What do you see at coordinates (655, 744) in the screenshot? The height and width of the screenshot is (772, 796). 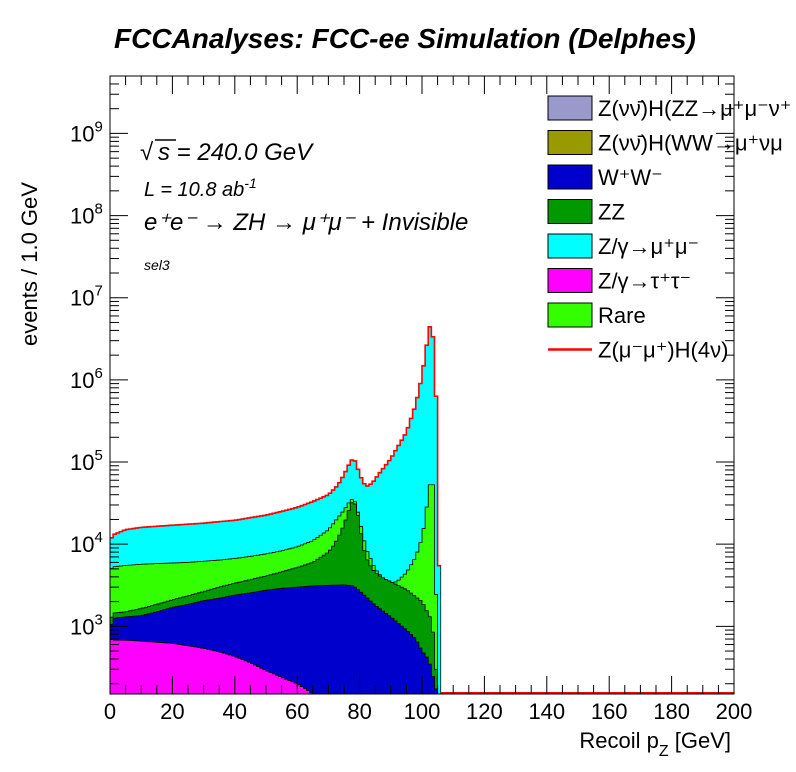 I see `x-axis-label: Recoil pZ [GeV]` at bounding box center [655, 744].